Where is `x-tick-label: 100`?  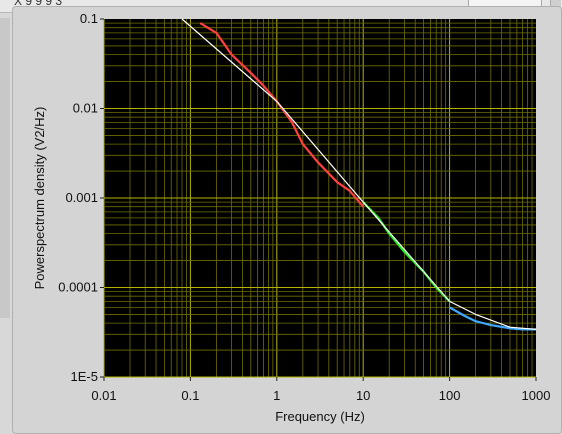
x-tick-label: 100 is located at coordinates (450, 395).